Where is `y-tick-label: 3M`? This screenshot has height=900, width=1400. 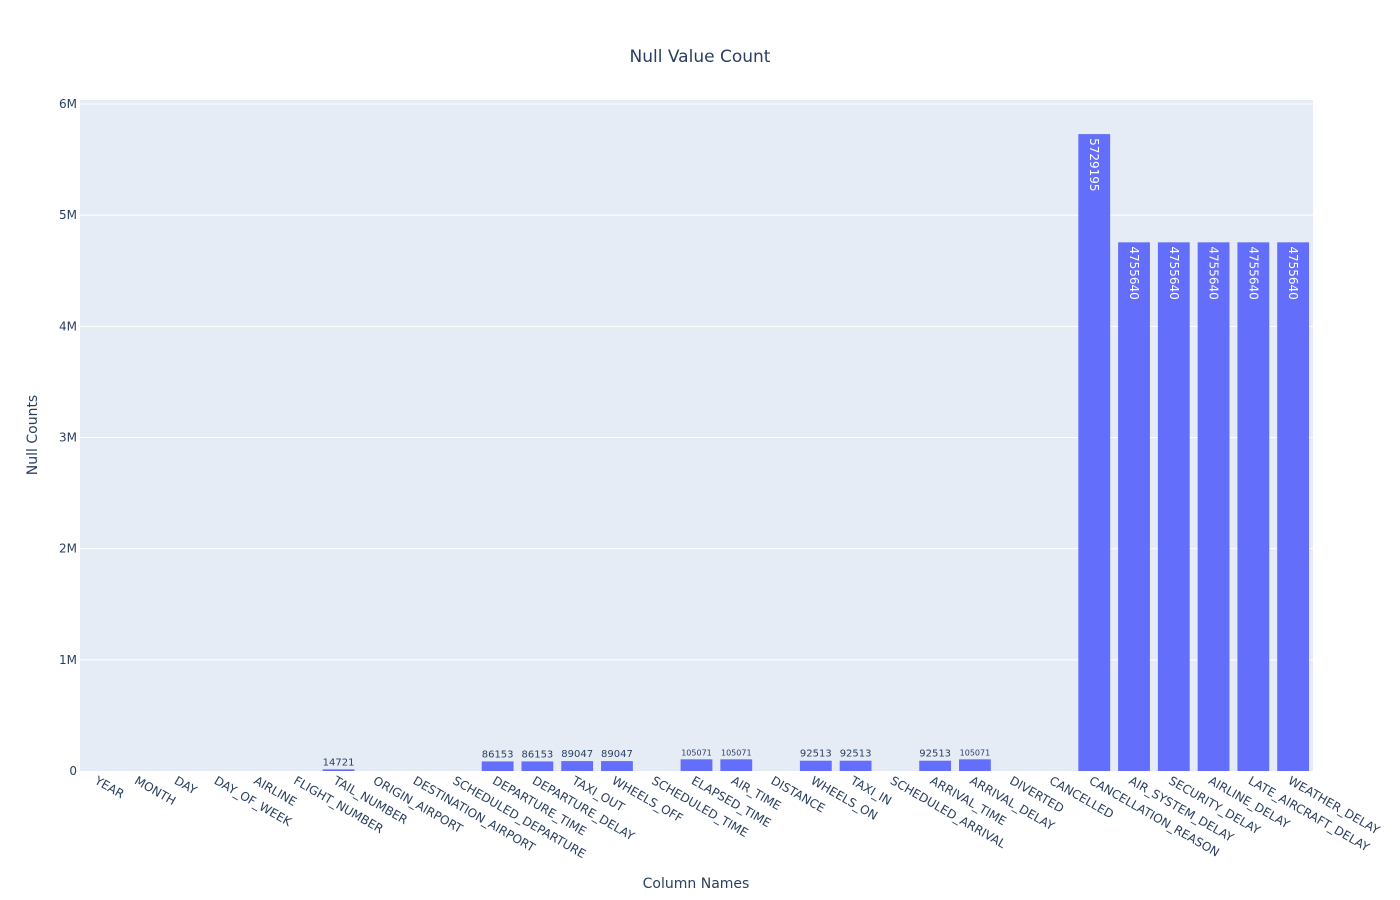 y-tick-label: 3M is located at coordinates (68, 438).